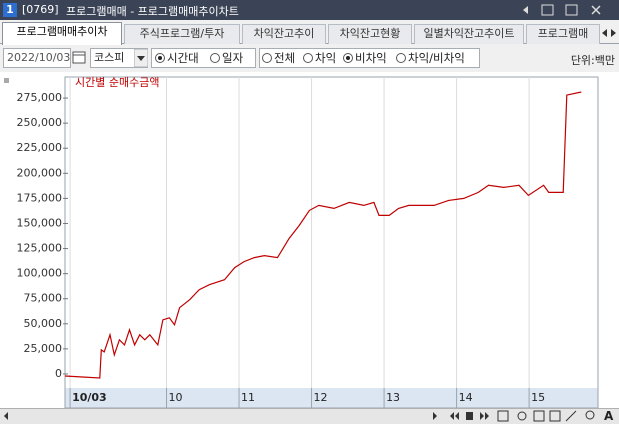 Image resolution: width=619 pixels, height=424 pixels. What do you see at coordinates (592, 60) in the screenshot?
I see `unit-label: 단위:백만` at bounding box center [592, 60].